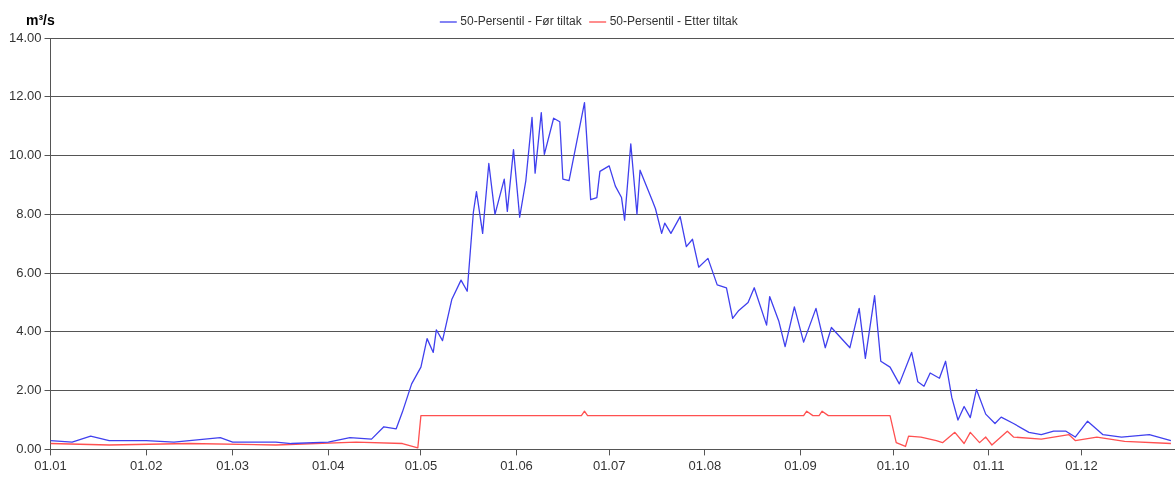 The height and width of the screenshot is (477, 1176). What do you see at coordinates (146, 465) in the screenshot?
I see `x-tick-label: 01.02` at bounding box center [146, 465].